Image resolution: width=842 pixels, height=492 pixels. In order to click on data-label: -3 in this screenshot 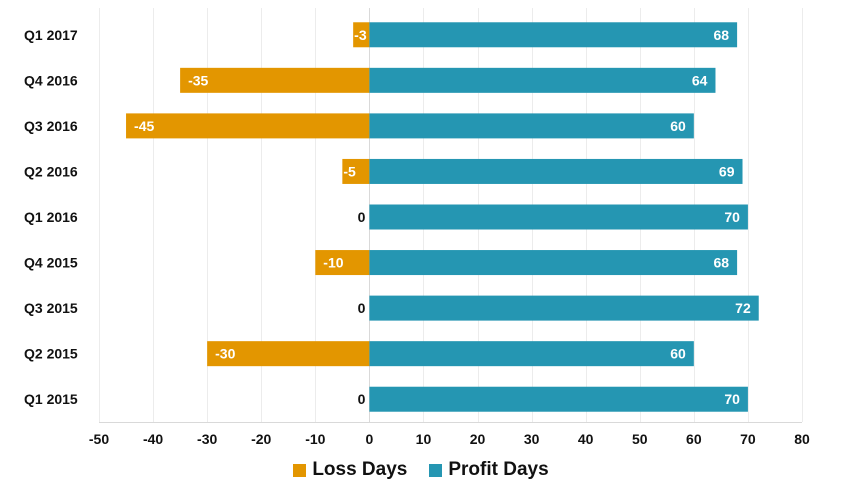, I will do `click(360, 35)`.